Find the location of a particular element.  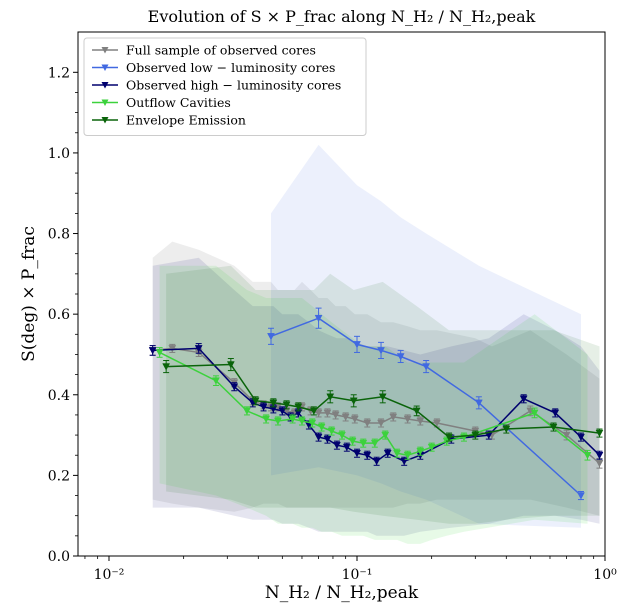

legend-label: Observed high − luminosity cores is located at coordinates (233, 85).